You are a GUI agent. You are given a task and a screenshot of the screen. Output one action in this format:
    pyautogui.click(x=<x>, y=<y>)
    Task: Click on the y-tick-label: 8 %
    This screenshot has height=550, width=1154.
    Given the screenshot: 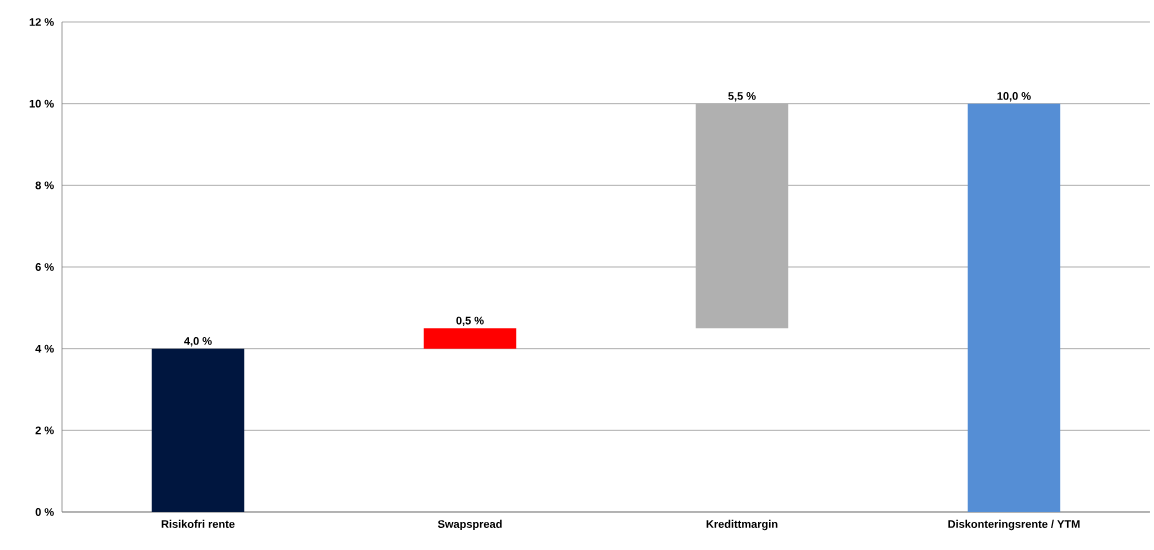 What is the action you would take?
    pyautogui.click(x=44, y=185)
    